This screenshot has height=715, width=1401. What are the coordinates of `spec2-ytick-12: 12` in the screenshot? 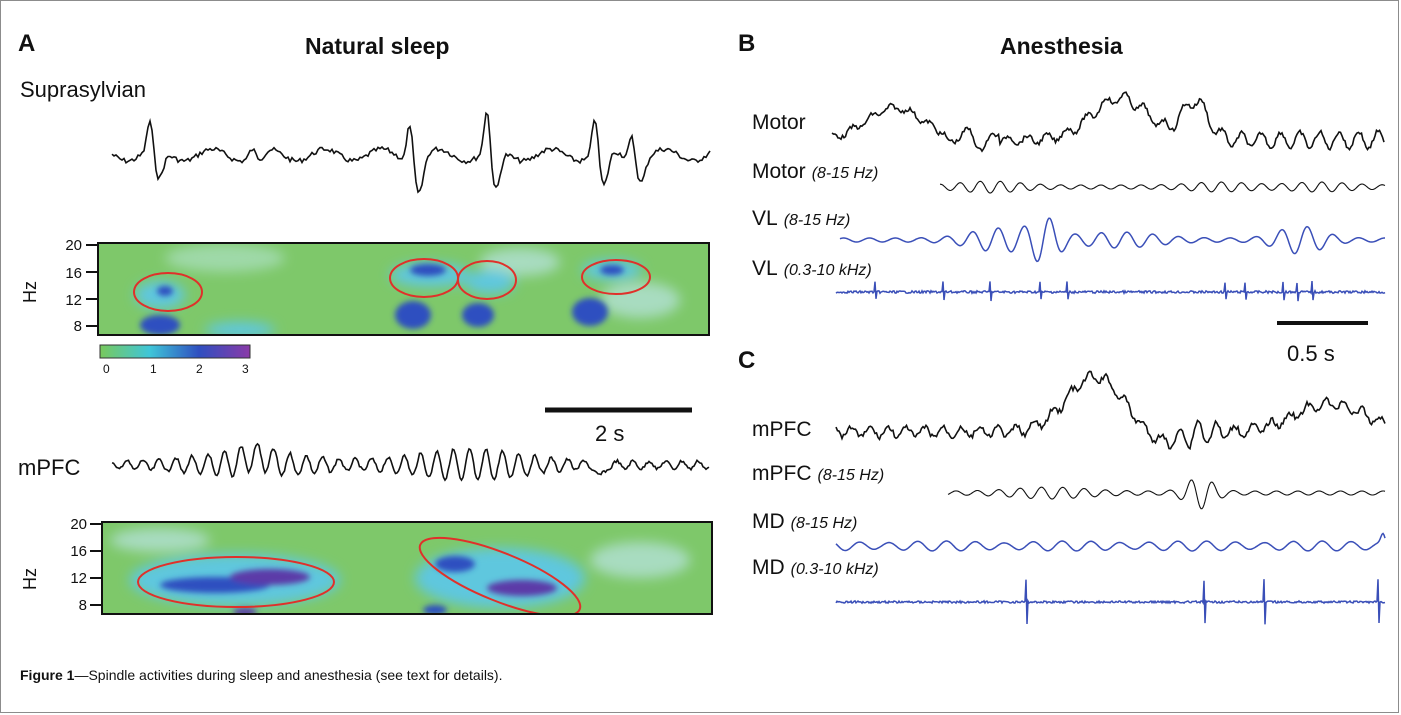 It's located at (78, 578).